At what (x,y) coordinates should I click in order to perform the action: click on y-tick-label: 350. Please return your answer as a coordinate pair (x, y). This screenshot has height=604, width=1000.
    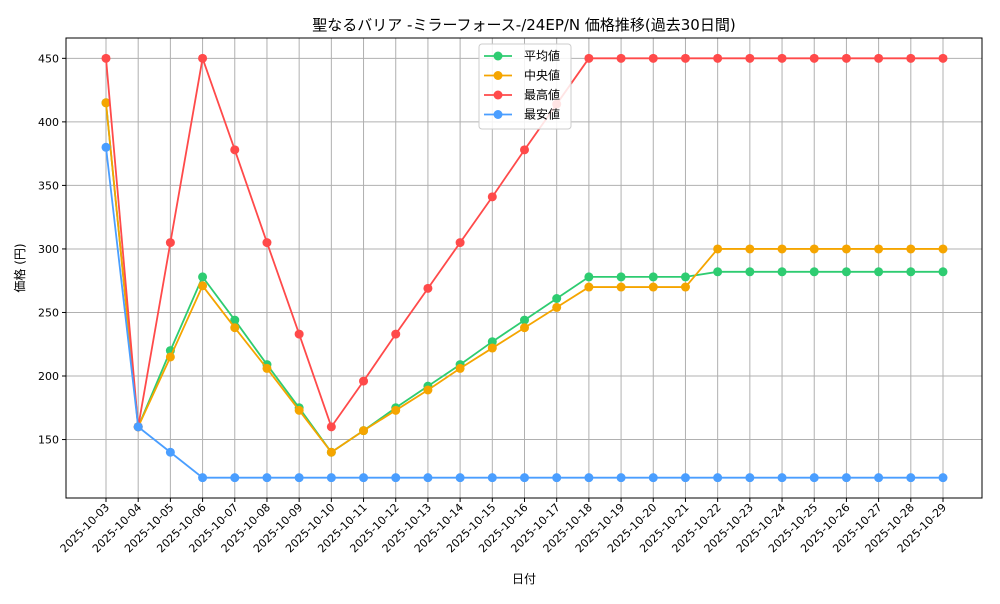
    Looking at the image, I should click on (48, 185).